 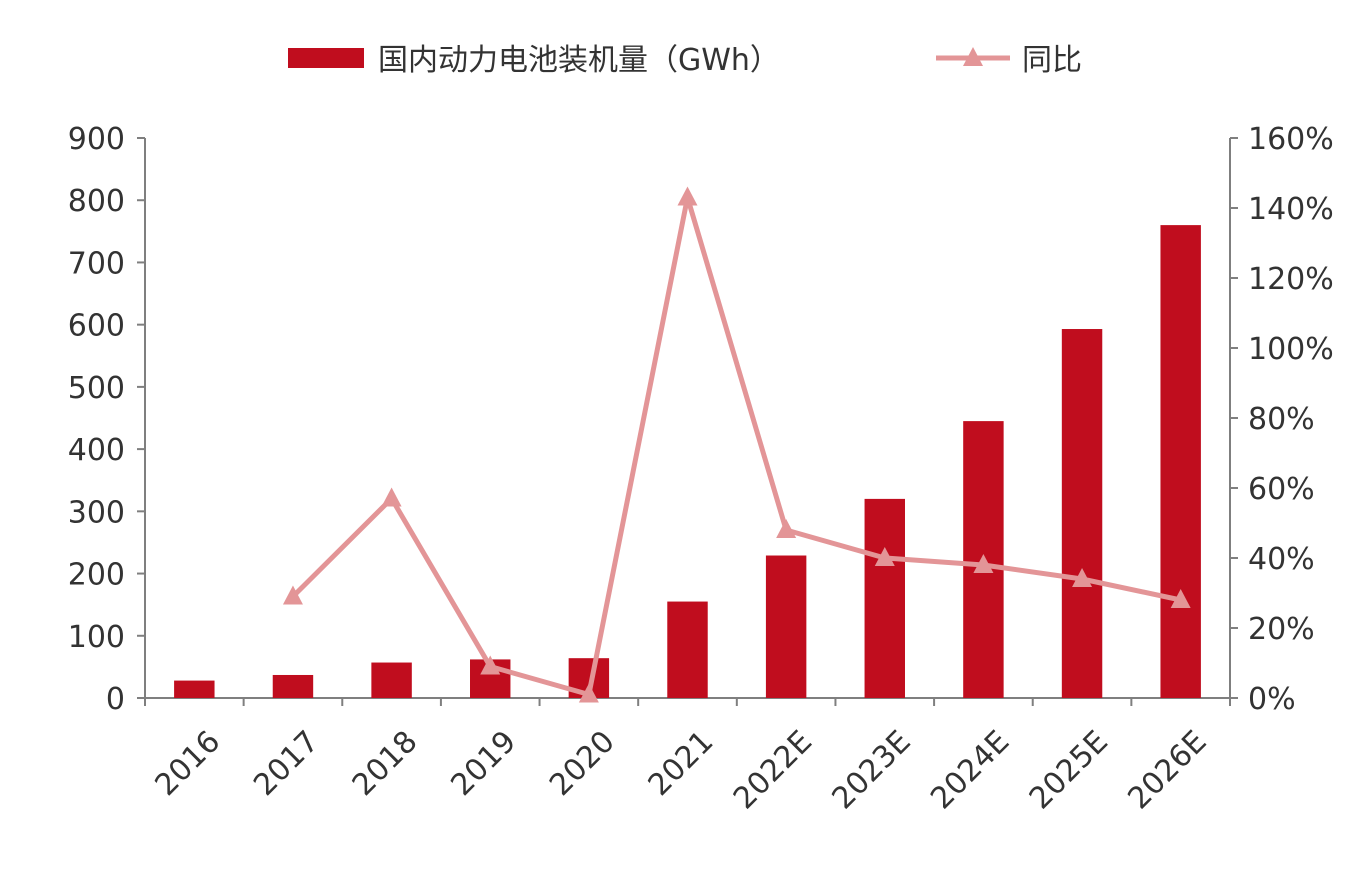 I want to click on left-axis-tick-label: 0, so click(x=115, y=699).